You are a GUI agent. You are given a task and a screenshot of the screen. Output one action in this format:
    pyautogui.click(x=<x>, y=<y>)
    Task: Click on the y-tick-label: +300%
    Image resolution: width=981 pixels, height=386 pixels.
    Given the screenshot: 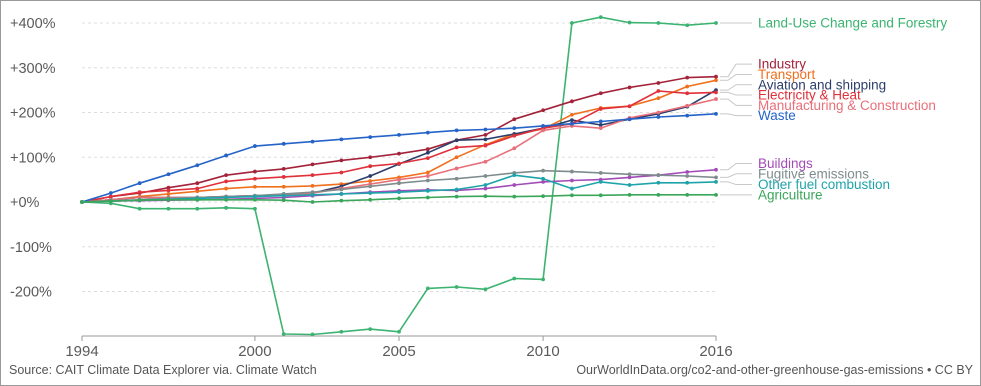 What is the action you would take?
    pyautogui.click(x=33, y=69)
    